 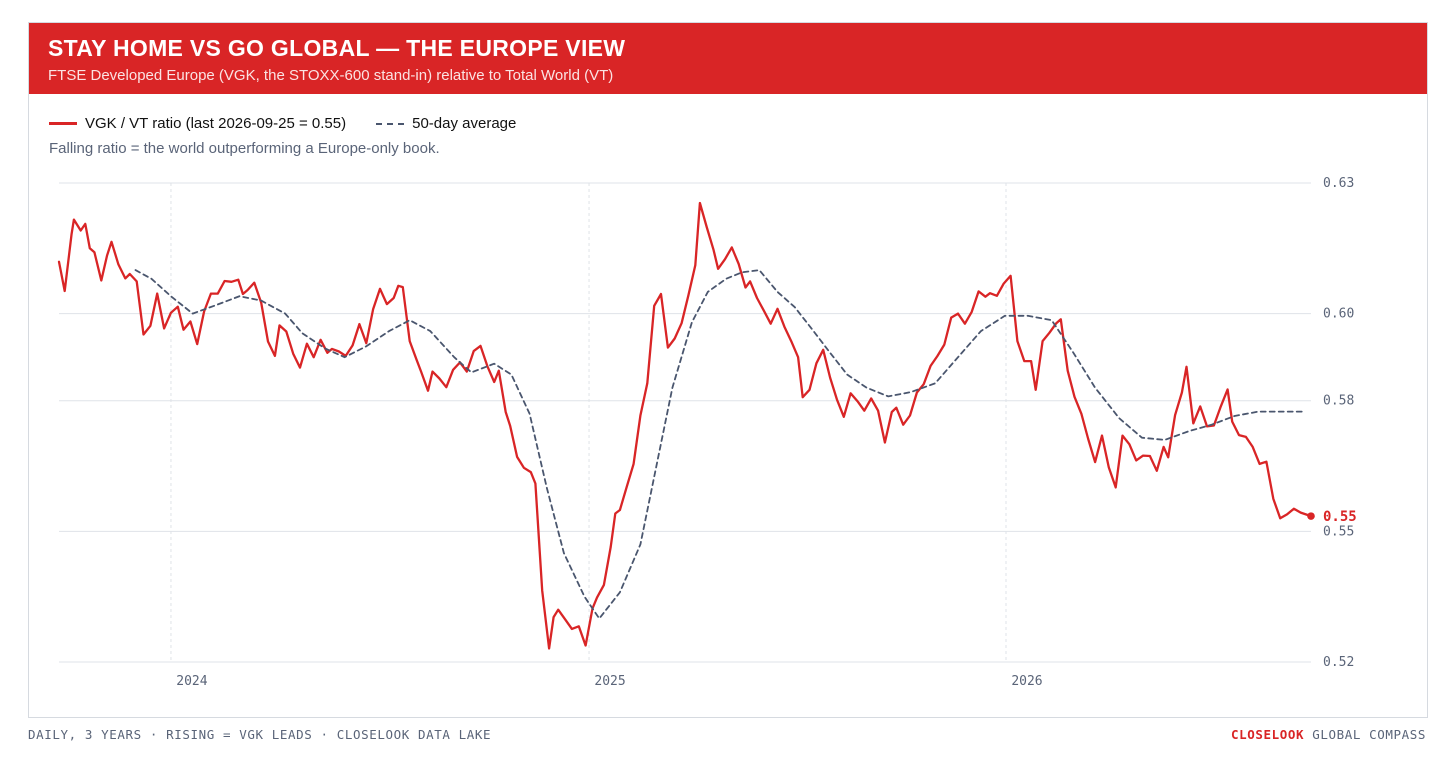 What do you see at coordinates (1338, 401) in the screenshot?
I see `y-tick-label: 0.58` at bounding box center [1338, 401].